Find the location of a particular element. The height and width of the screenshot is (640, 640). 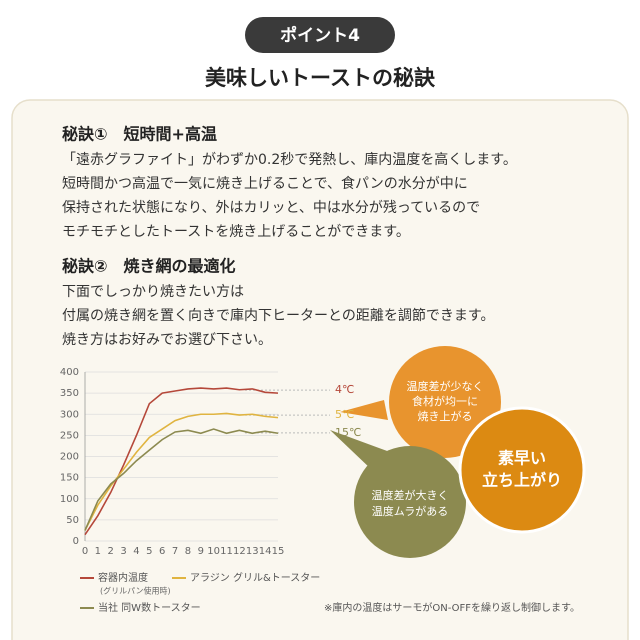

y-tick-label: 300 is located at coordinates (69, 414).